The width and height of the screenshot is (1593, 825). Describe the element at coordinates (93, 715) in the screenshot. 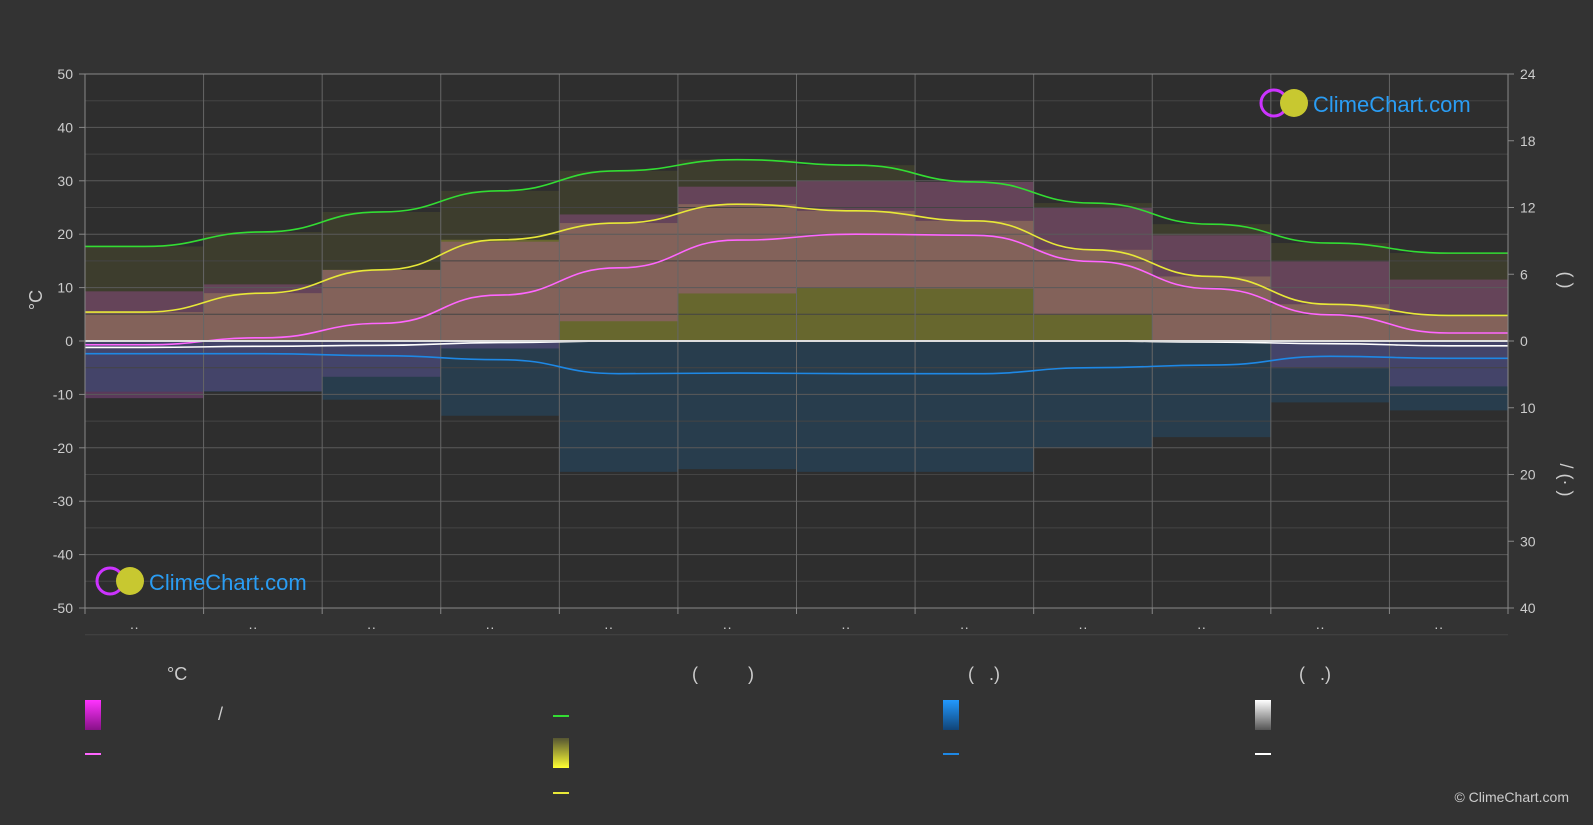

I see `legend-temp-range-swatch` at that location.